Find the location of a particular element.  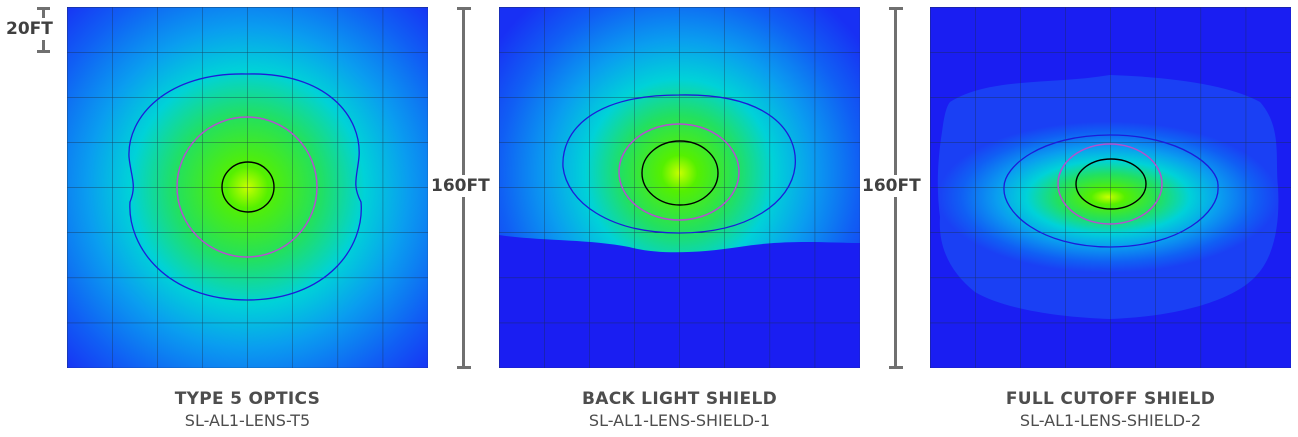

caption-title: BACK LIGHT SHIELD is located at coordinates (679, 399).